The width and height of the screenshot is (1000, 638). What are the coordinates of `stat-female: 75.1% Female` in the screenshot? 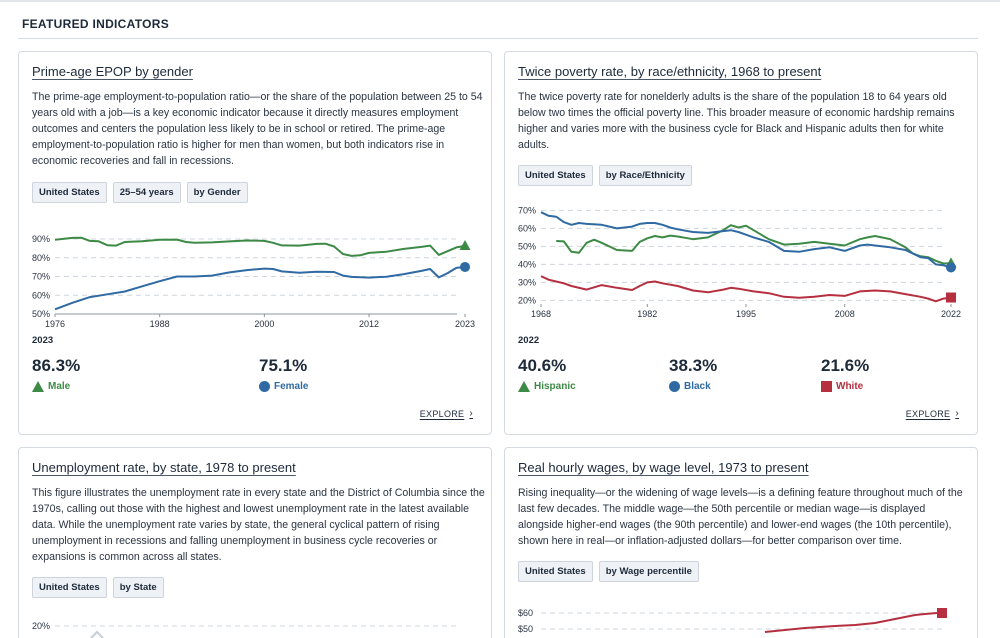 It's located at (283, 374).